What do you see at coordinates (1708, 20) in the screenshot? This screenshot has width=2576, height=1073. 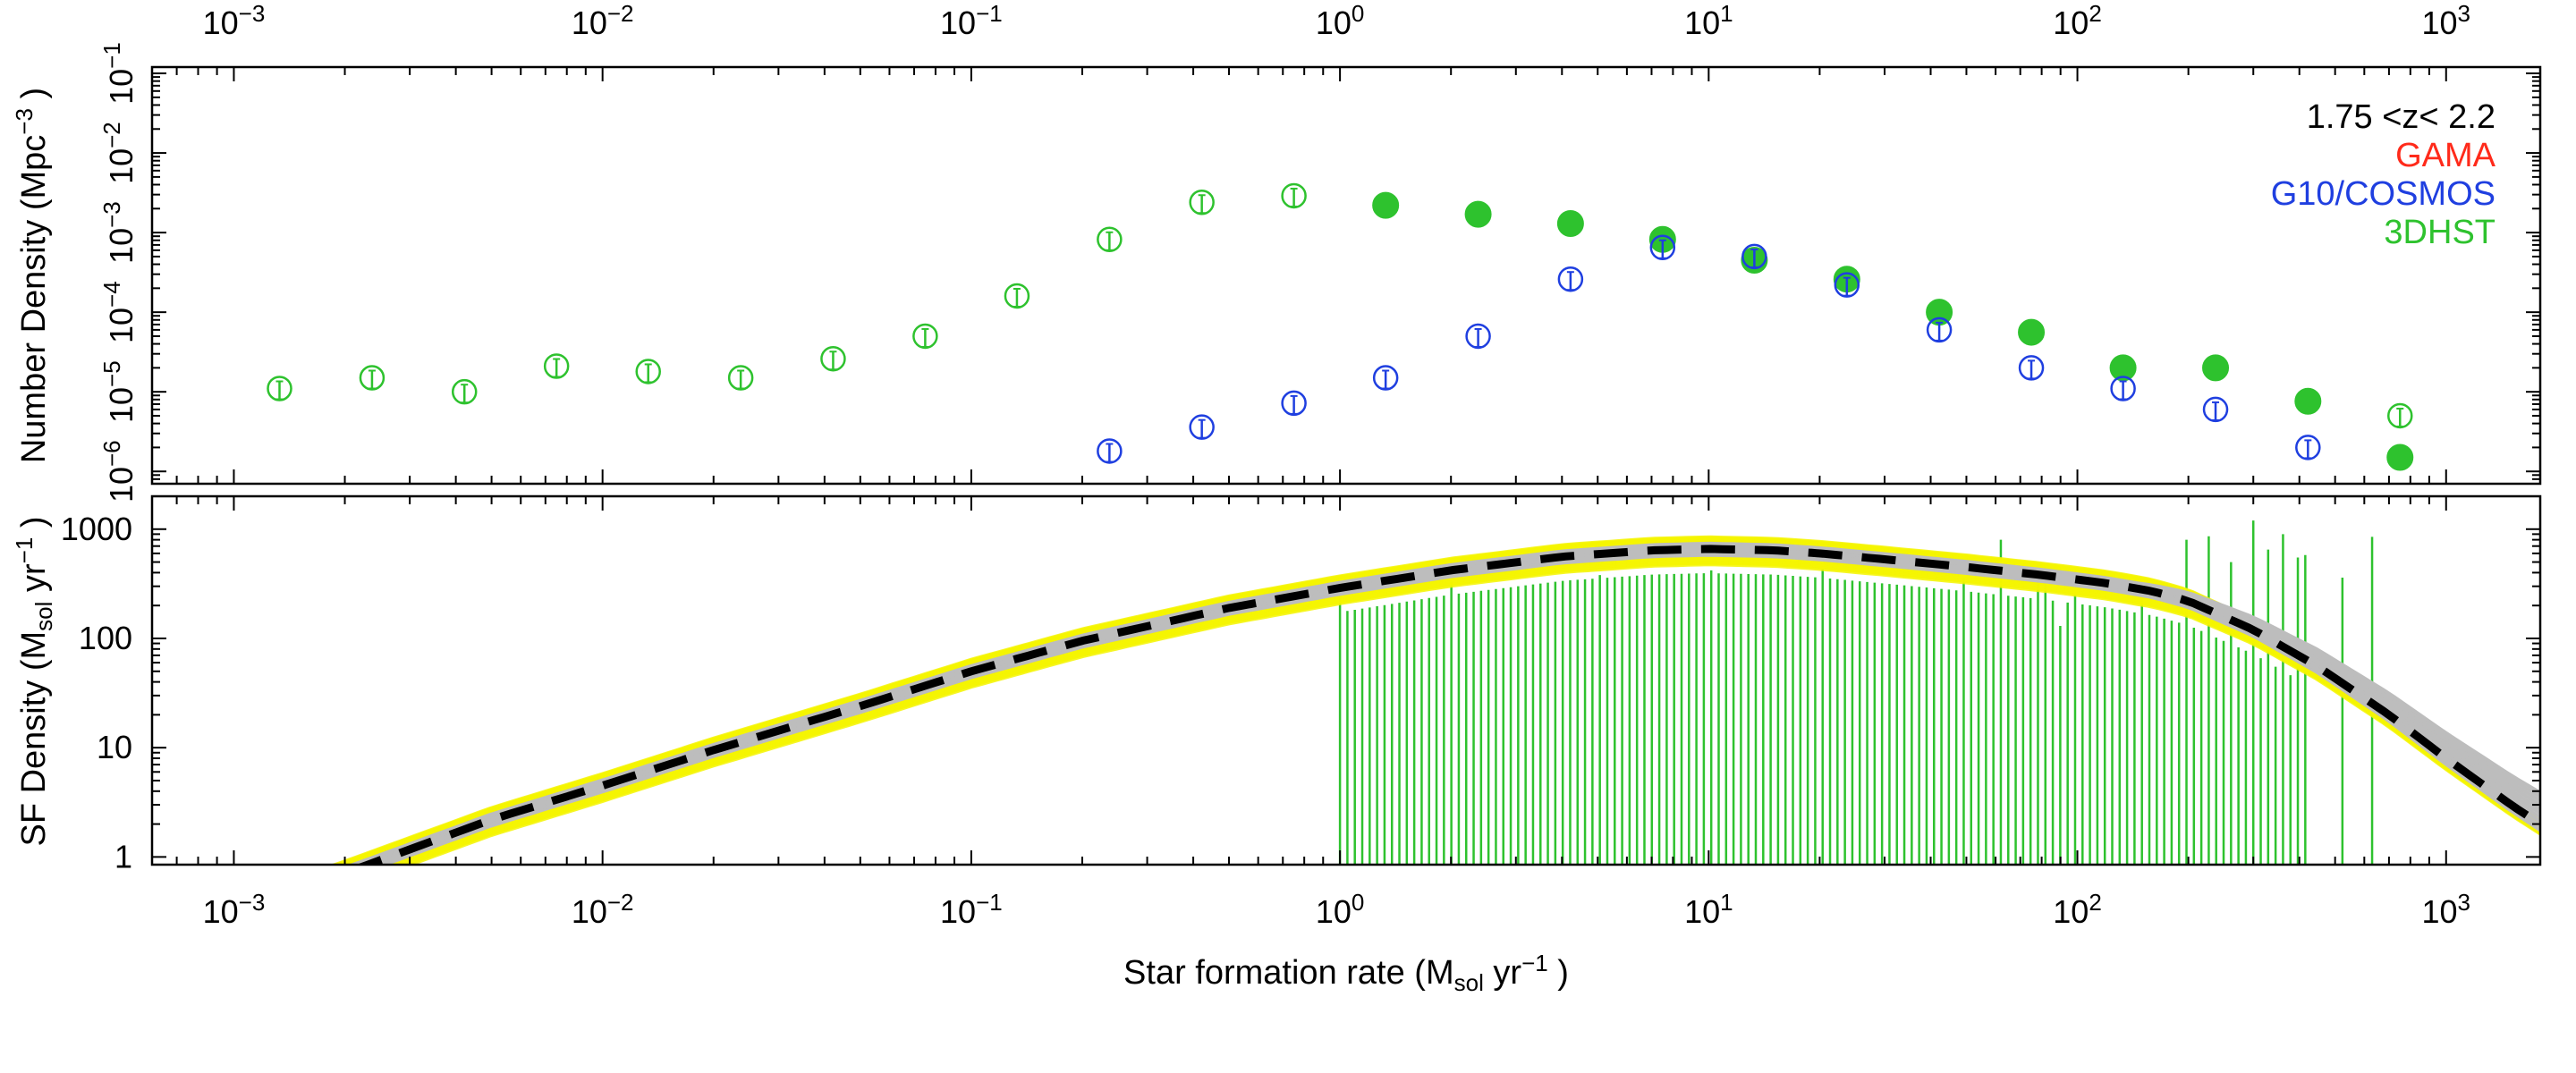 I see `top-x-tick-label: 10¹` at bounding box center [1708, 20].